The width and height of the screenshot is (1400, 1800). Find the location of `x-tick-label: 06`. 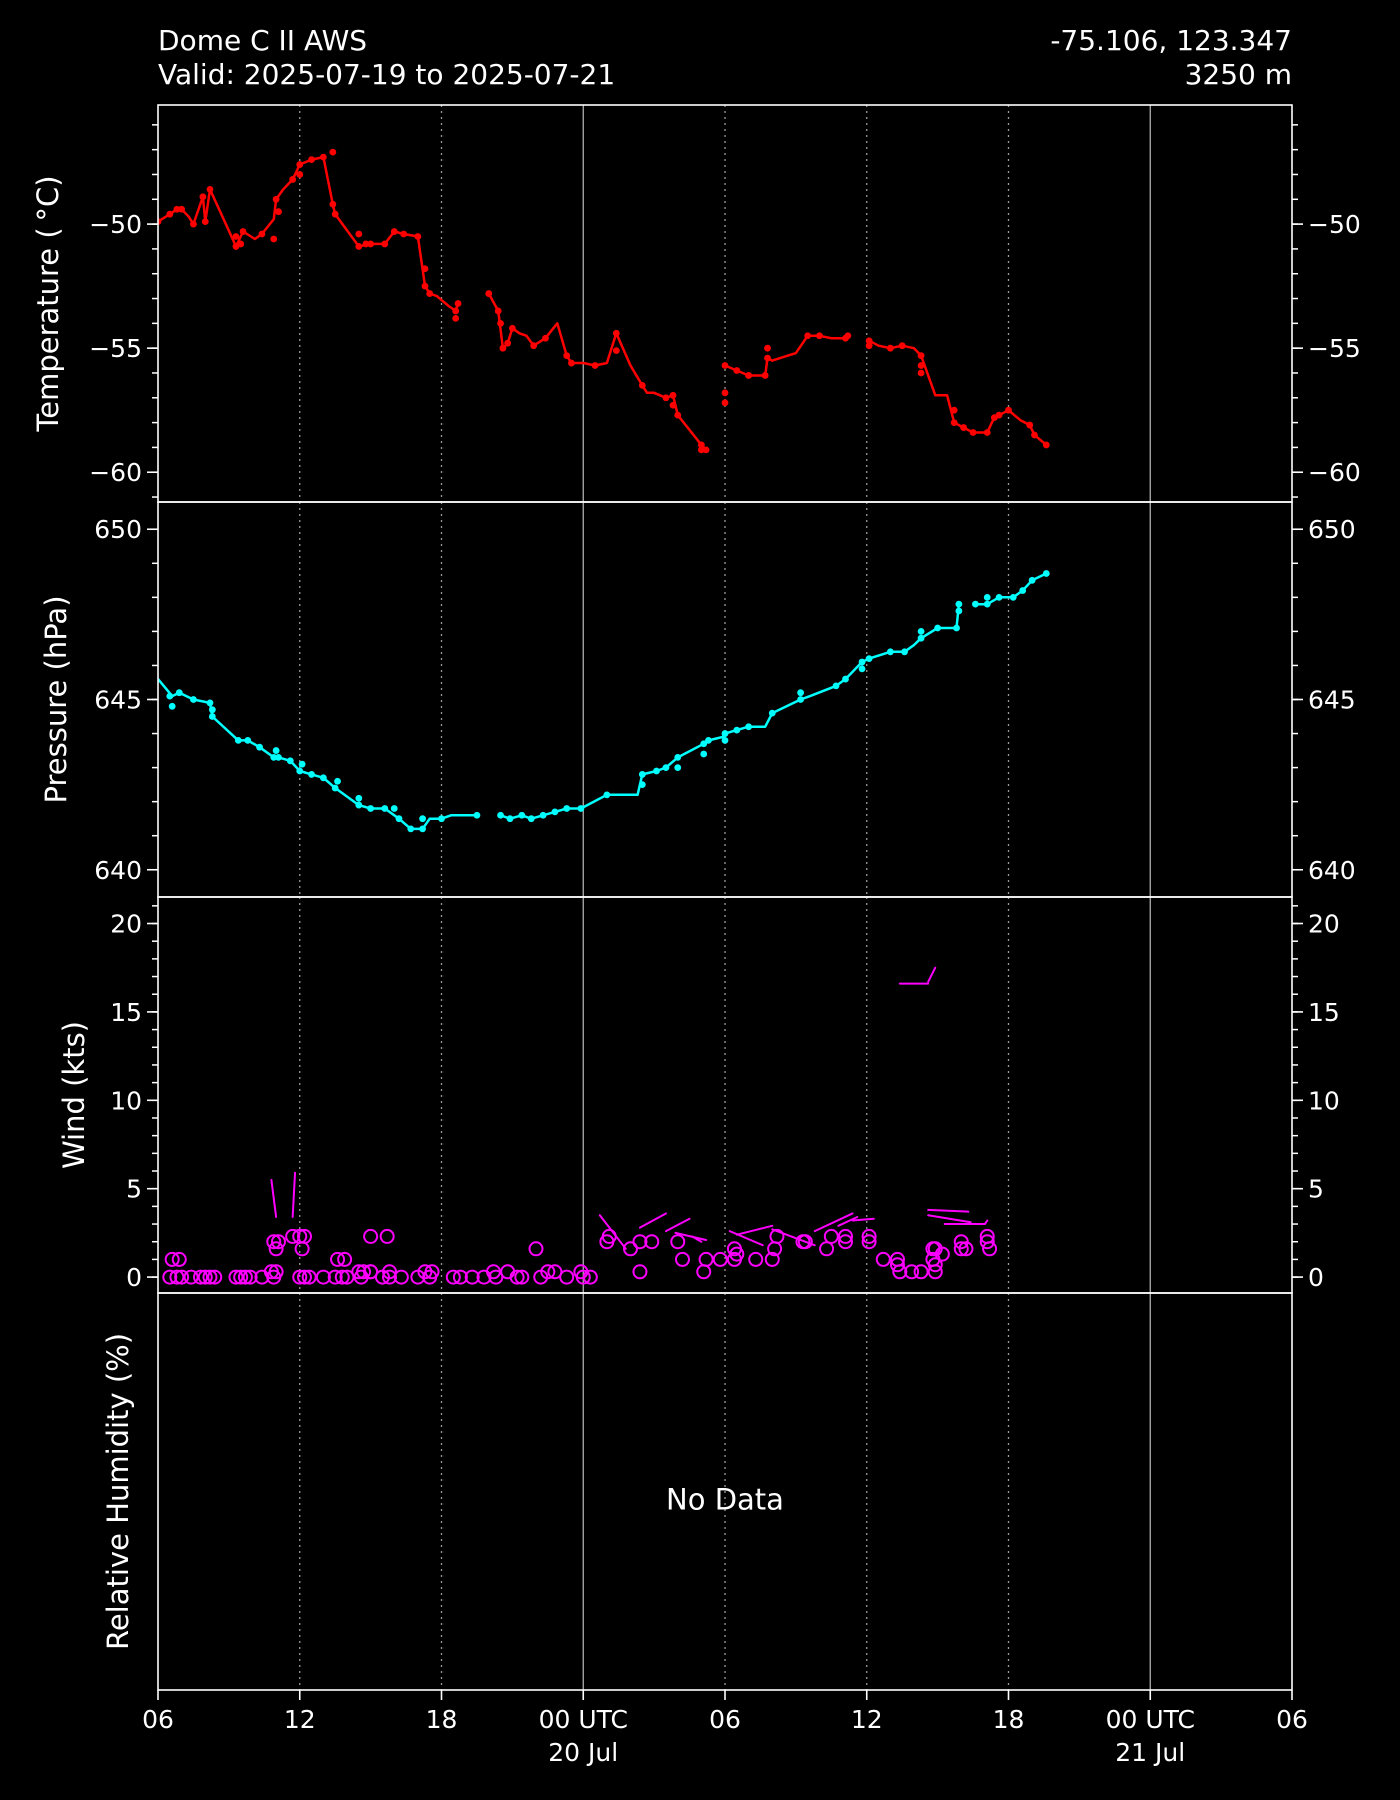

x-tick-label: 06 is located at coordinates (1292, 1719).